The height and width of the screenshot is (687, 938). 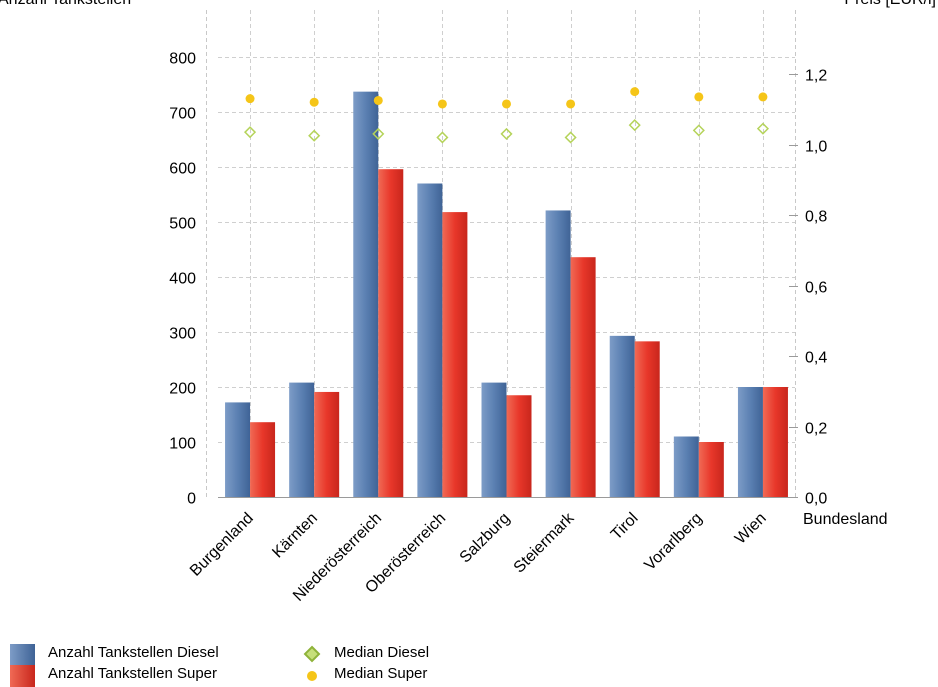 I want to click on x-tick-label: Vorarlberg, so click(x=673, y=542).